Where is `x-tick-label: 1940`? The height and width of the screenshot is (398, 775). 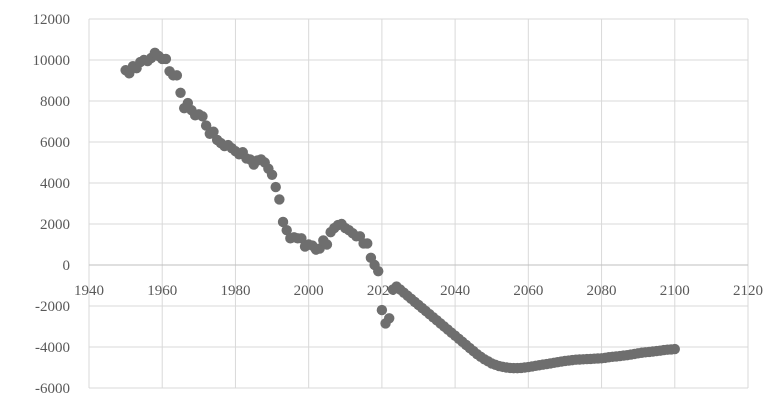
x-tick-label: 1940 is located at coordinates (89, 291).